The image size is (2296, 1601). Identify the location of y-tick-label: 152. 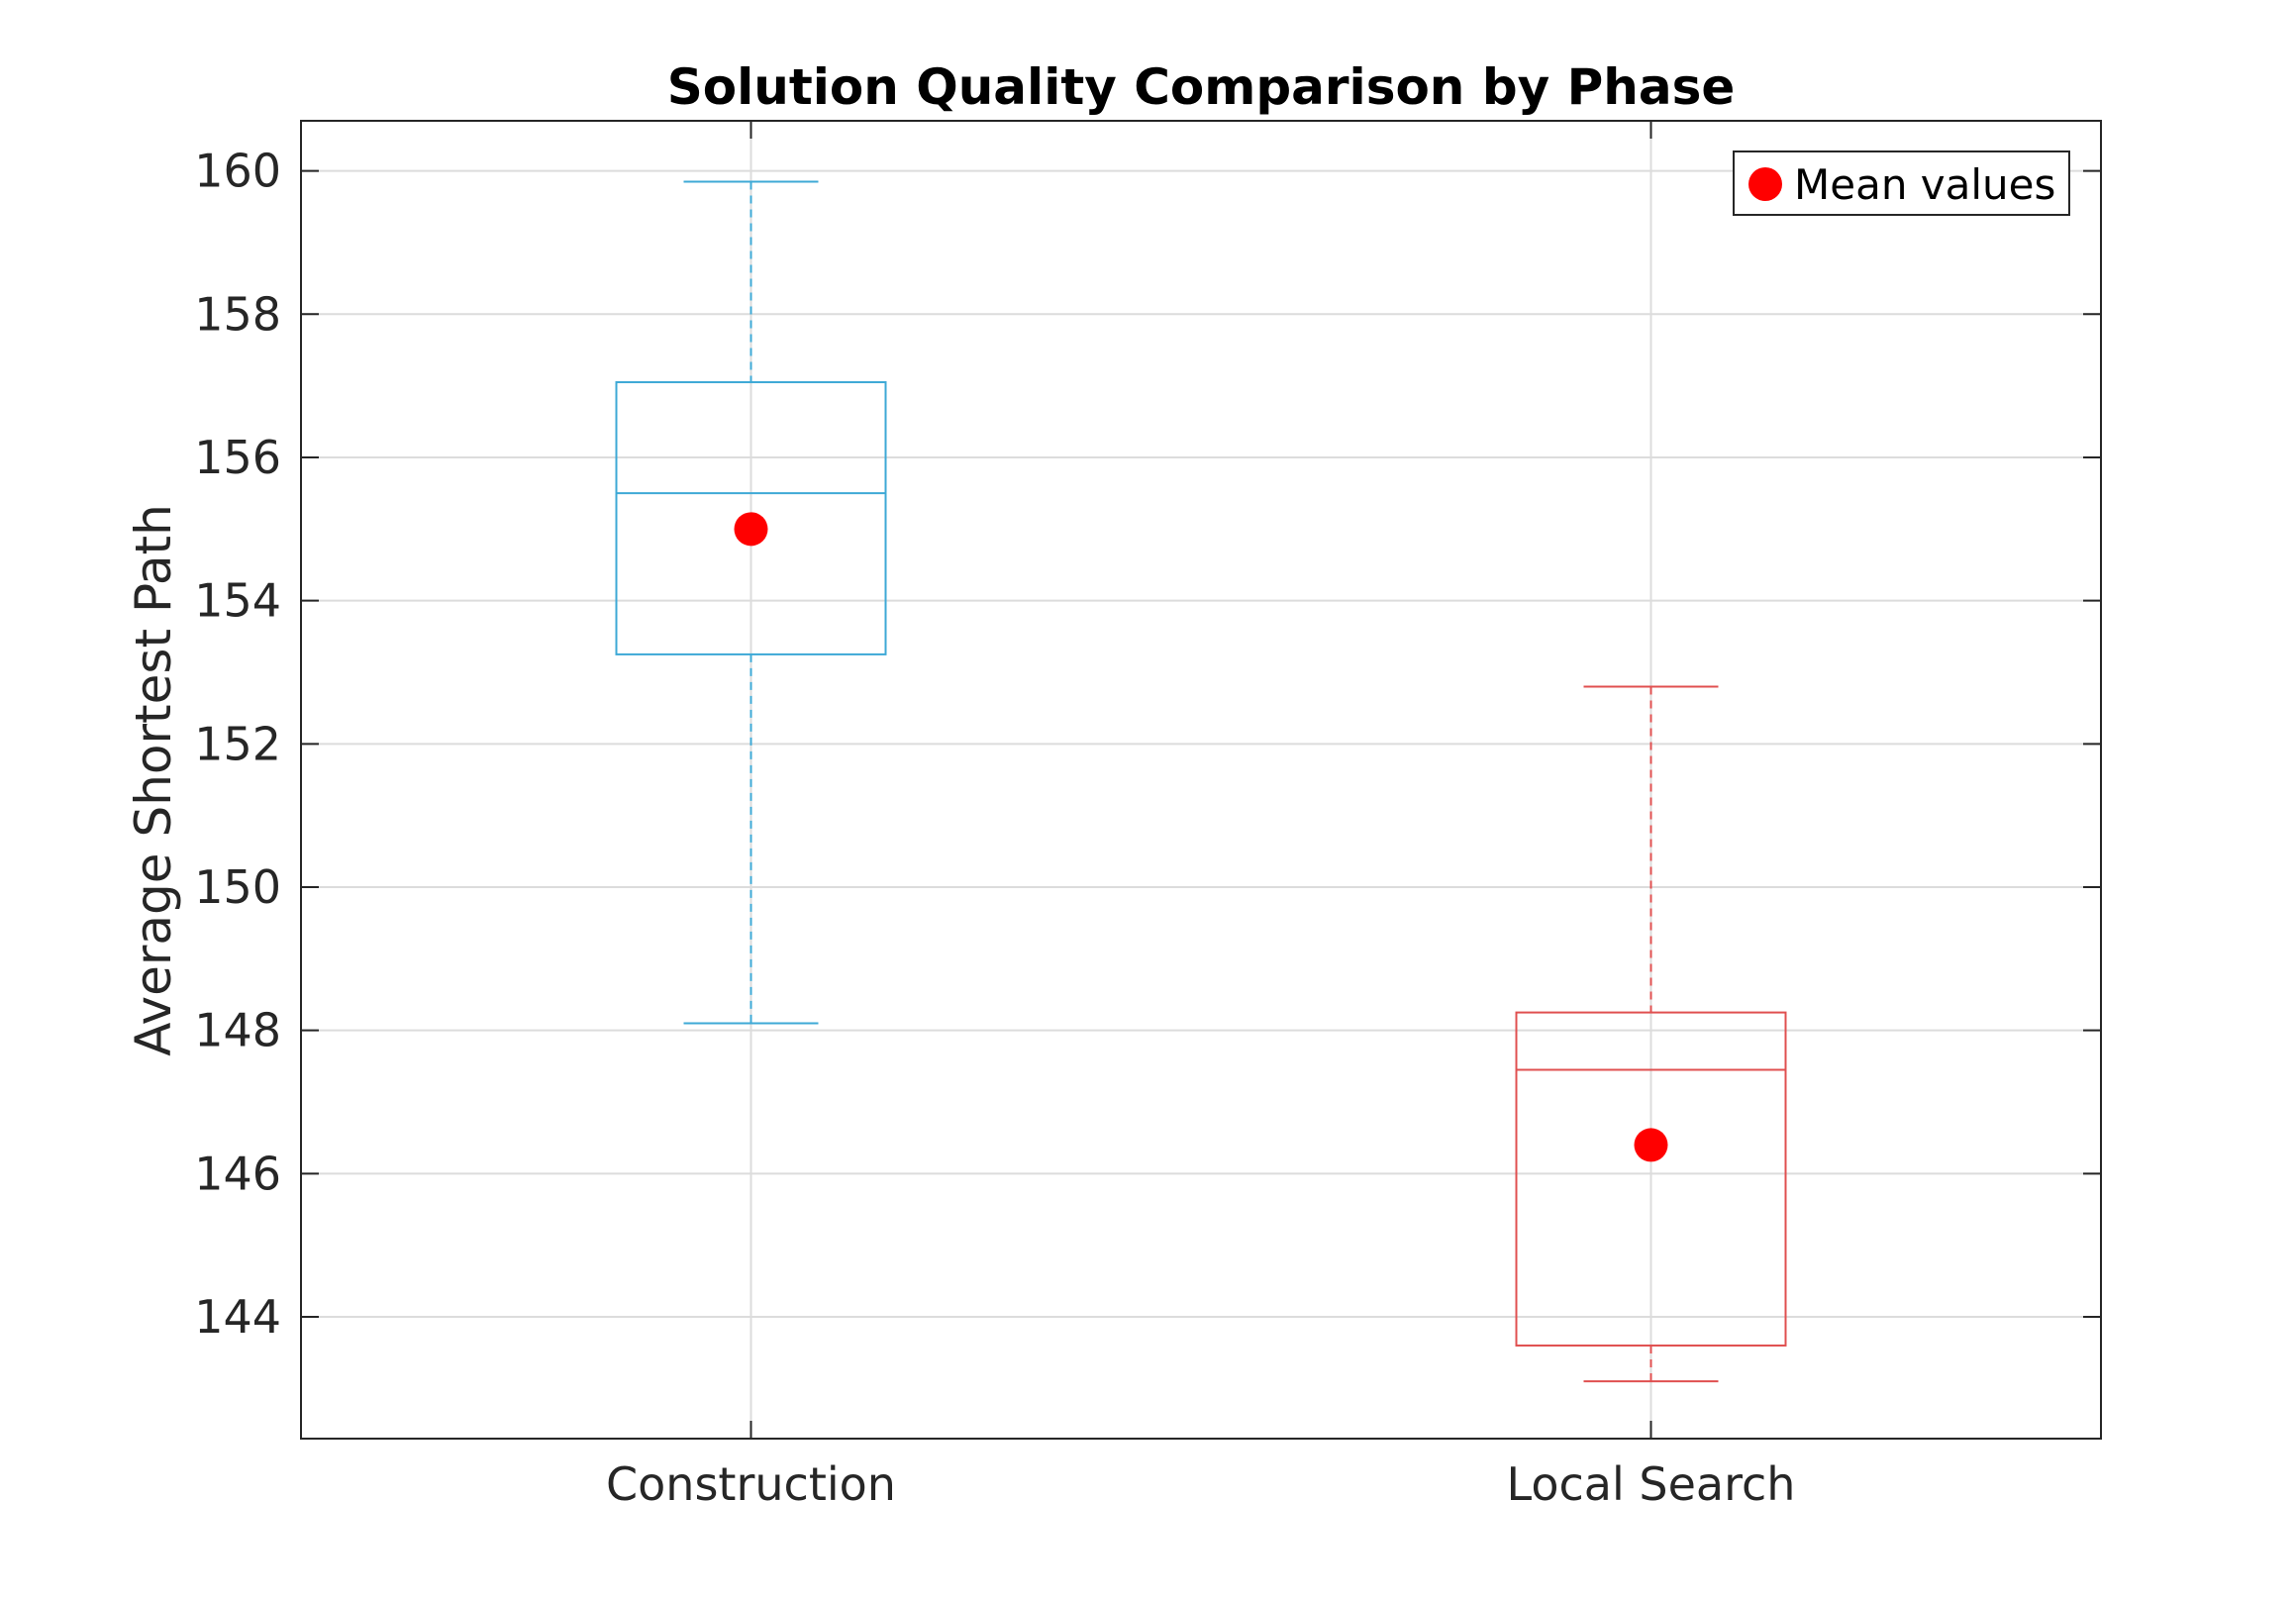
(238, 744).